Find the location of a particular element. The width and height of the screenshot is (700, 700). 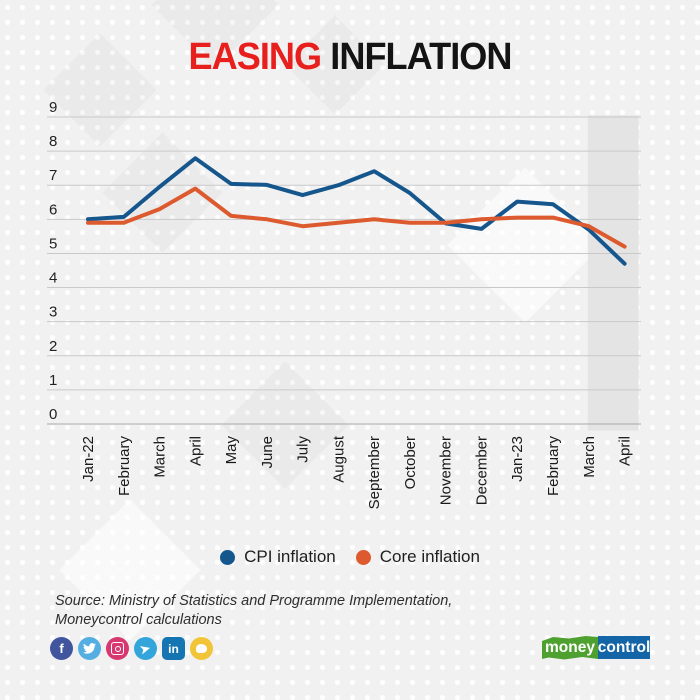

linkedin-in-glyph: in is located at coordinates (173, 648).